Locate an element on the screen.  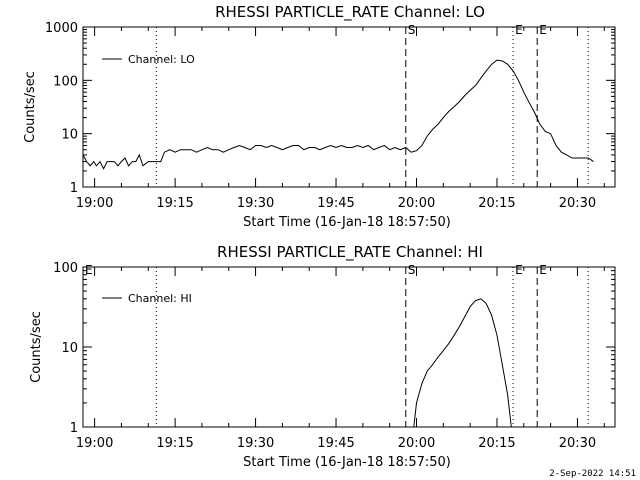
y-tick-label: 1000 is located at coordinates (61, 28).